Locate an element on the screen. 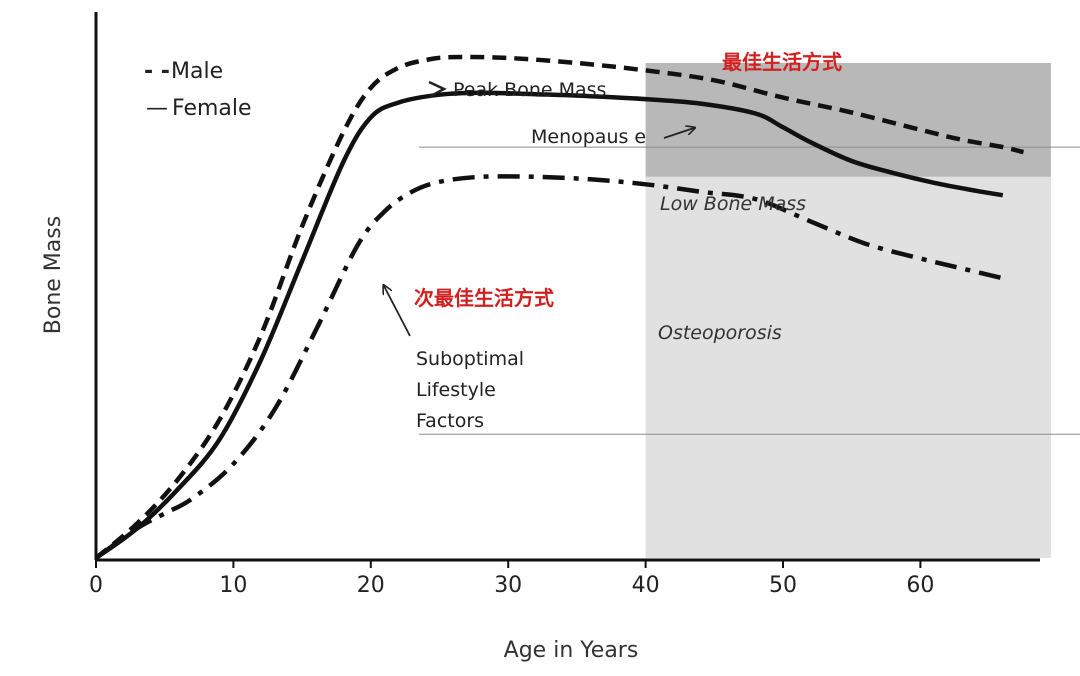 This screenshot has width=1080, height=676. x-tick-label-10: 10 is located at coordinates (233, 585).